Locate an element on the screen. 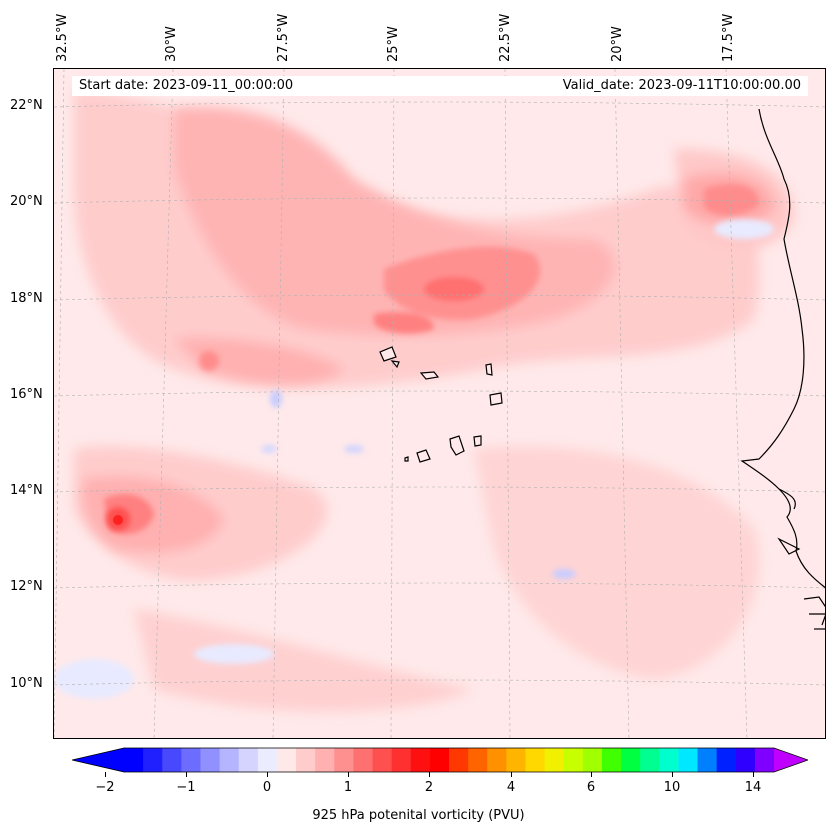 The image size is (837, 836). colorbar-title: 925 hPa potenital vorticity (PVU) is located at coordinates (418, 815).